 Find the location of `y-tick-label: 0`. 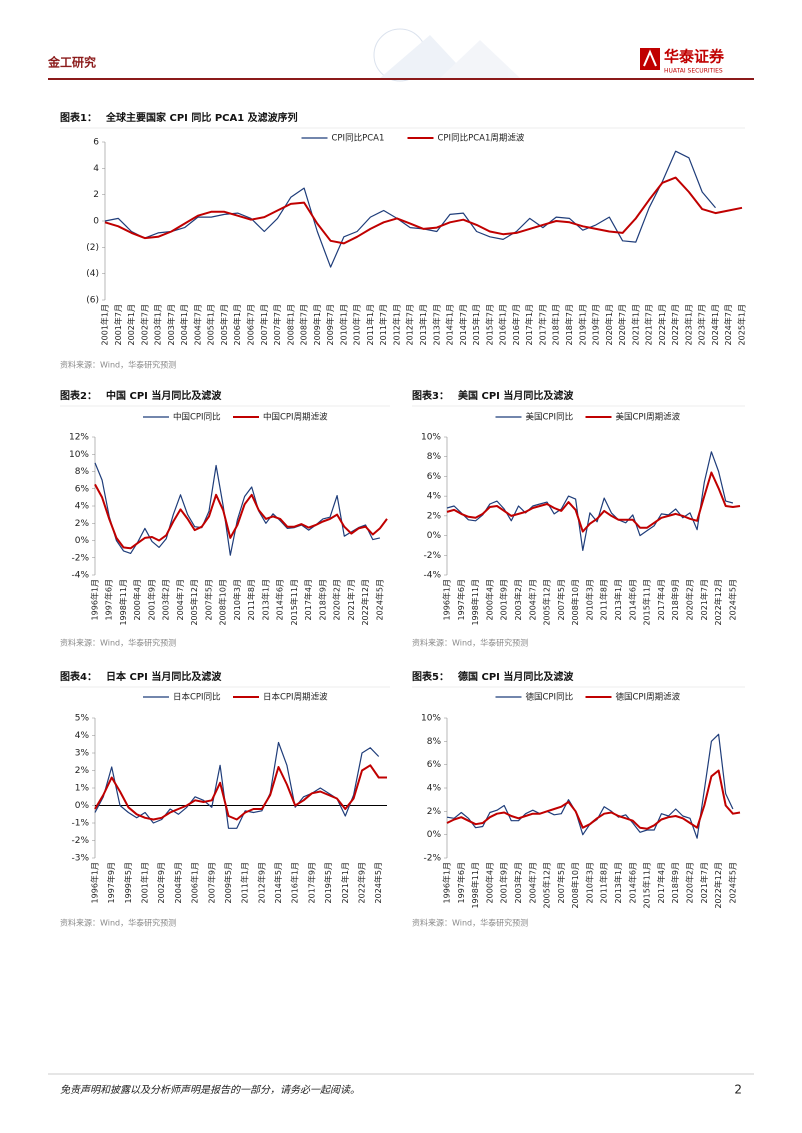

y-tick-label: 0 is located at coordinates (96, 222).